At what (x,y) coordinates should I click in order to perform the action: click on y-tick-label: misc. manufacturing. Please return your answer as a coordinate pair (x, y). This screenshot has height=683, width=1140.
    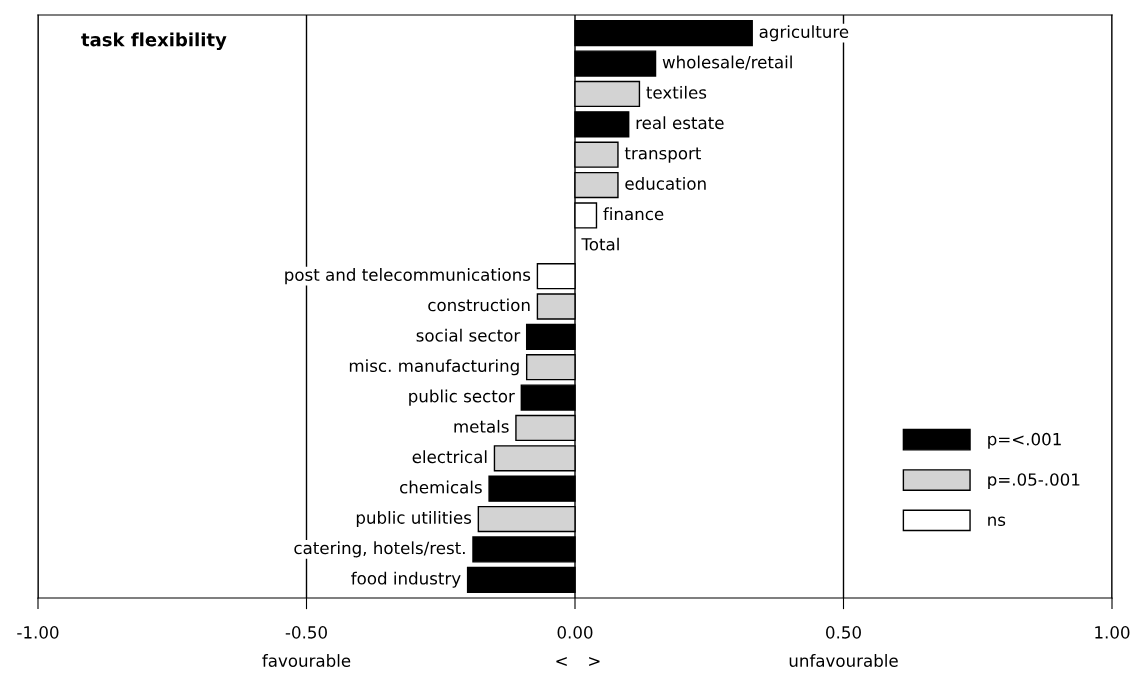
    Looking at the image, I should click on (434, 367).